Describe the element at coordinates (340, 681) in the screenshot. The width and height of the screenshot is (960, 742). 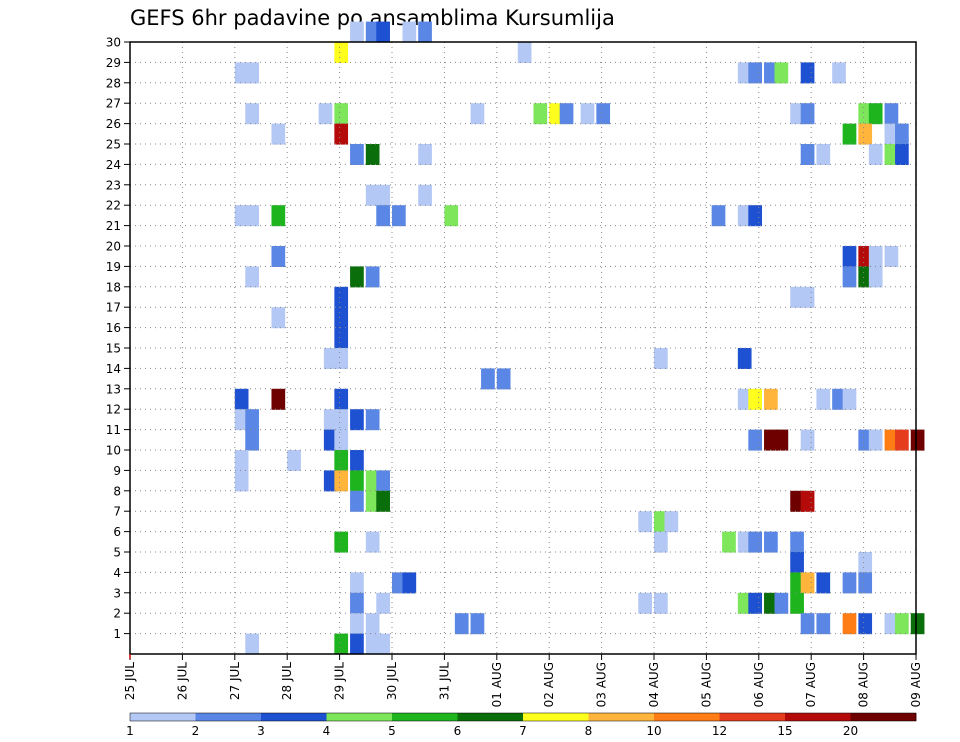
I see `x-tick-label: 29 JUL` at that location.